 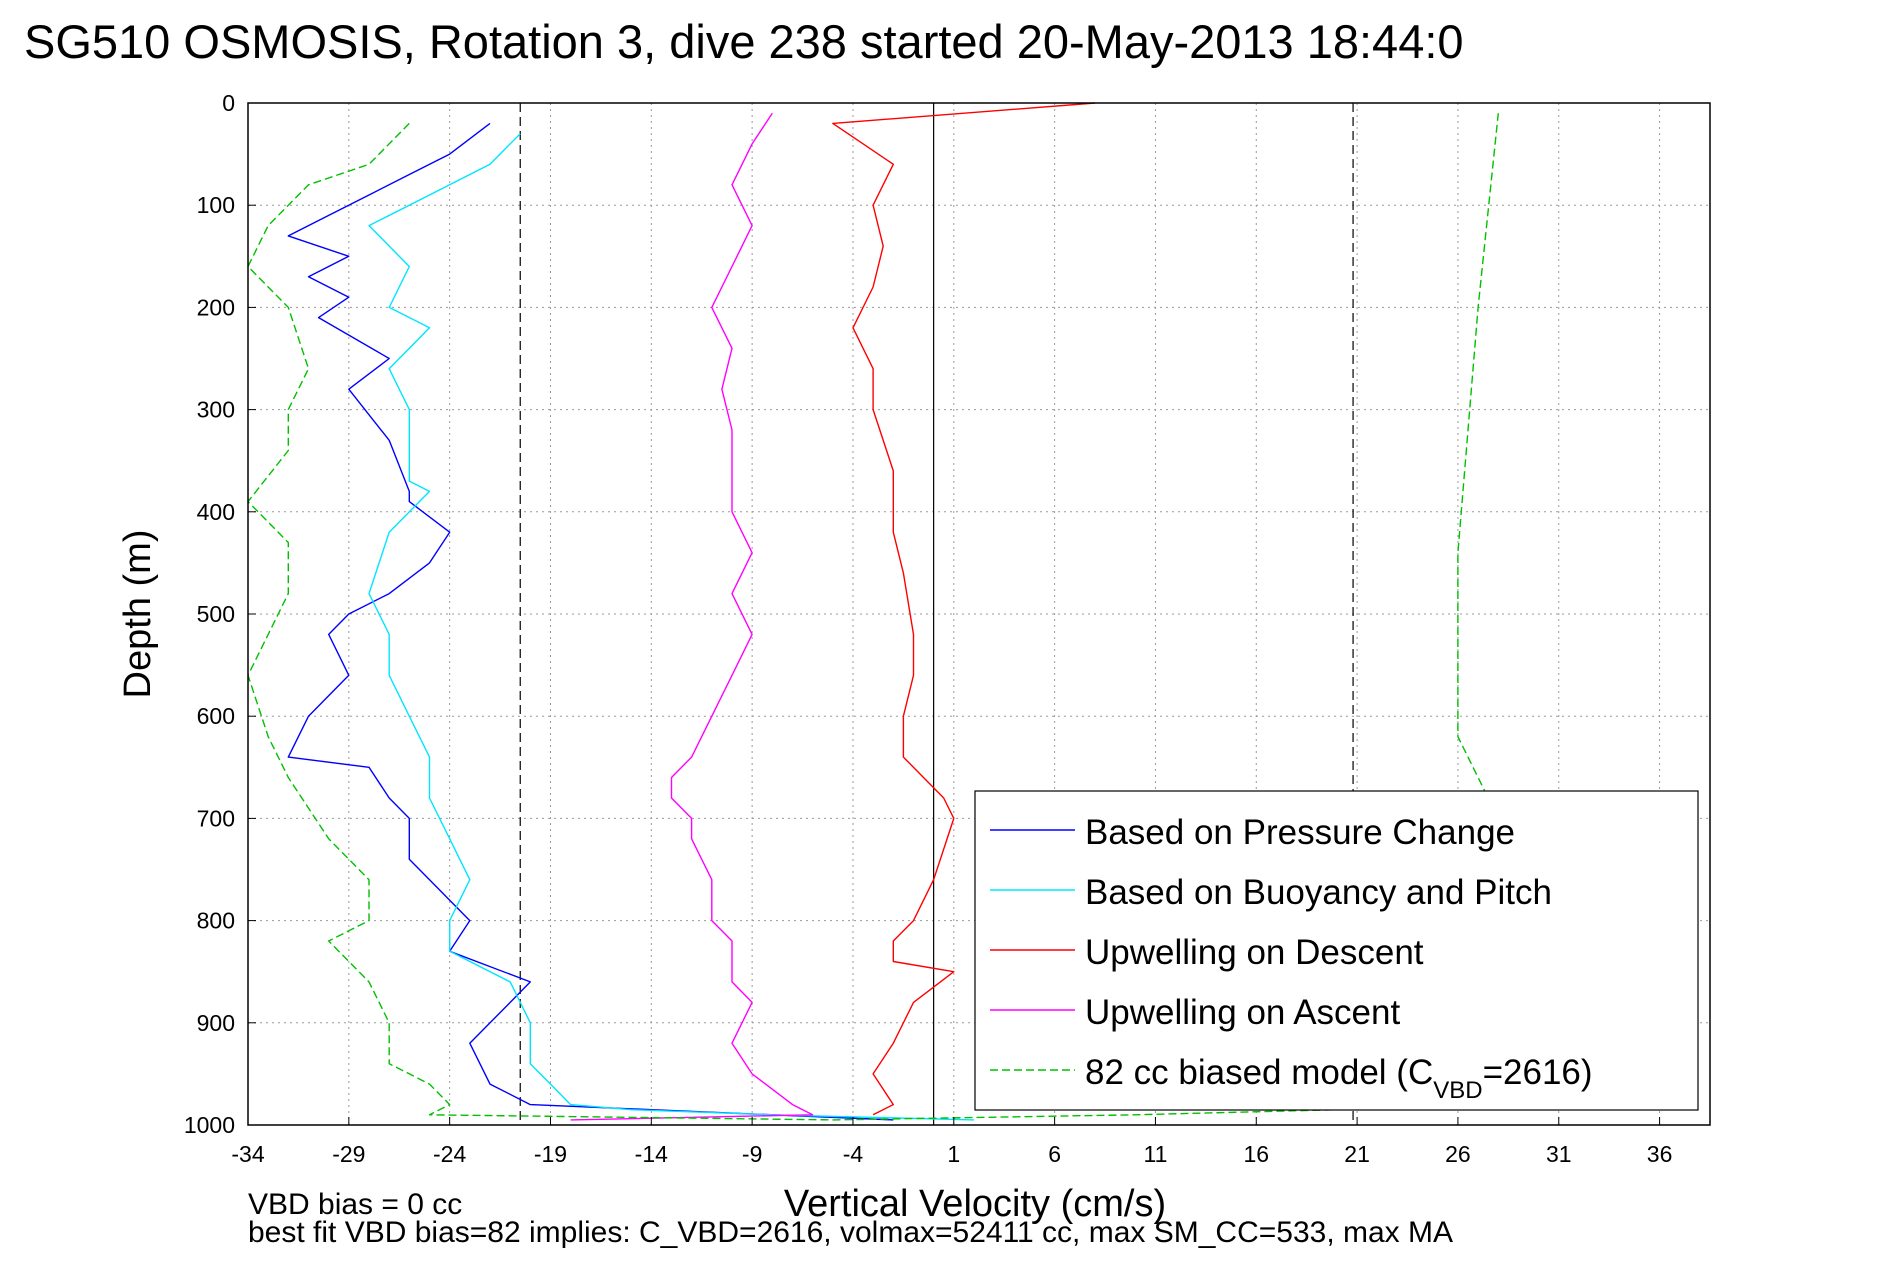 What do you see at coordinates (348, 1154) in the screenshot?
I see `x-tick-label: -29` at bounding box center [348, 1154].